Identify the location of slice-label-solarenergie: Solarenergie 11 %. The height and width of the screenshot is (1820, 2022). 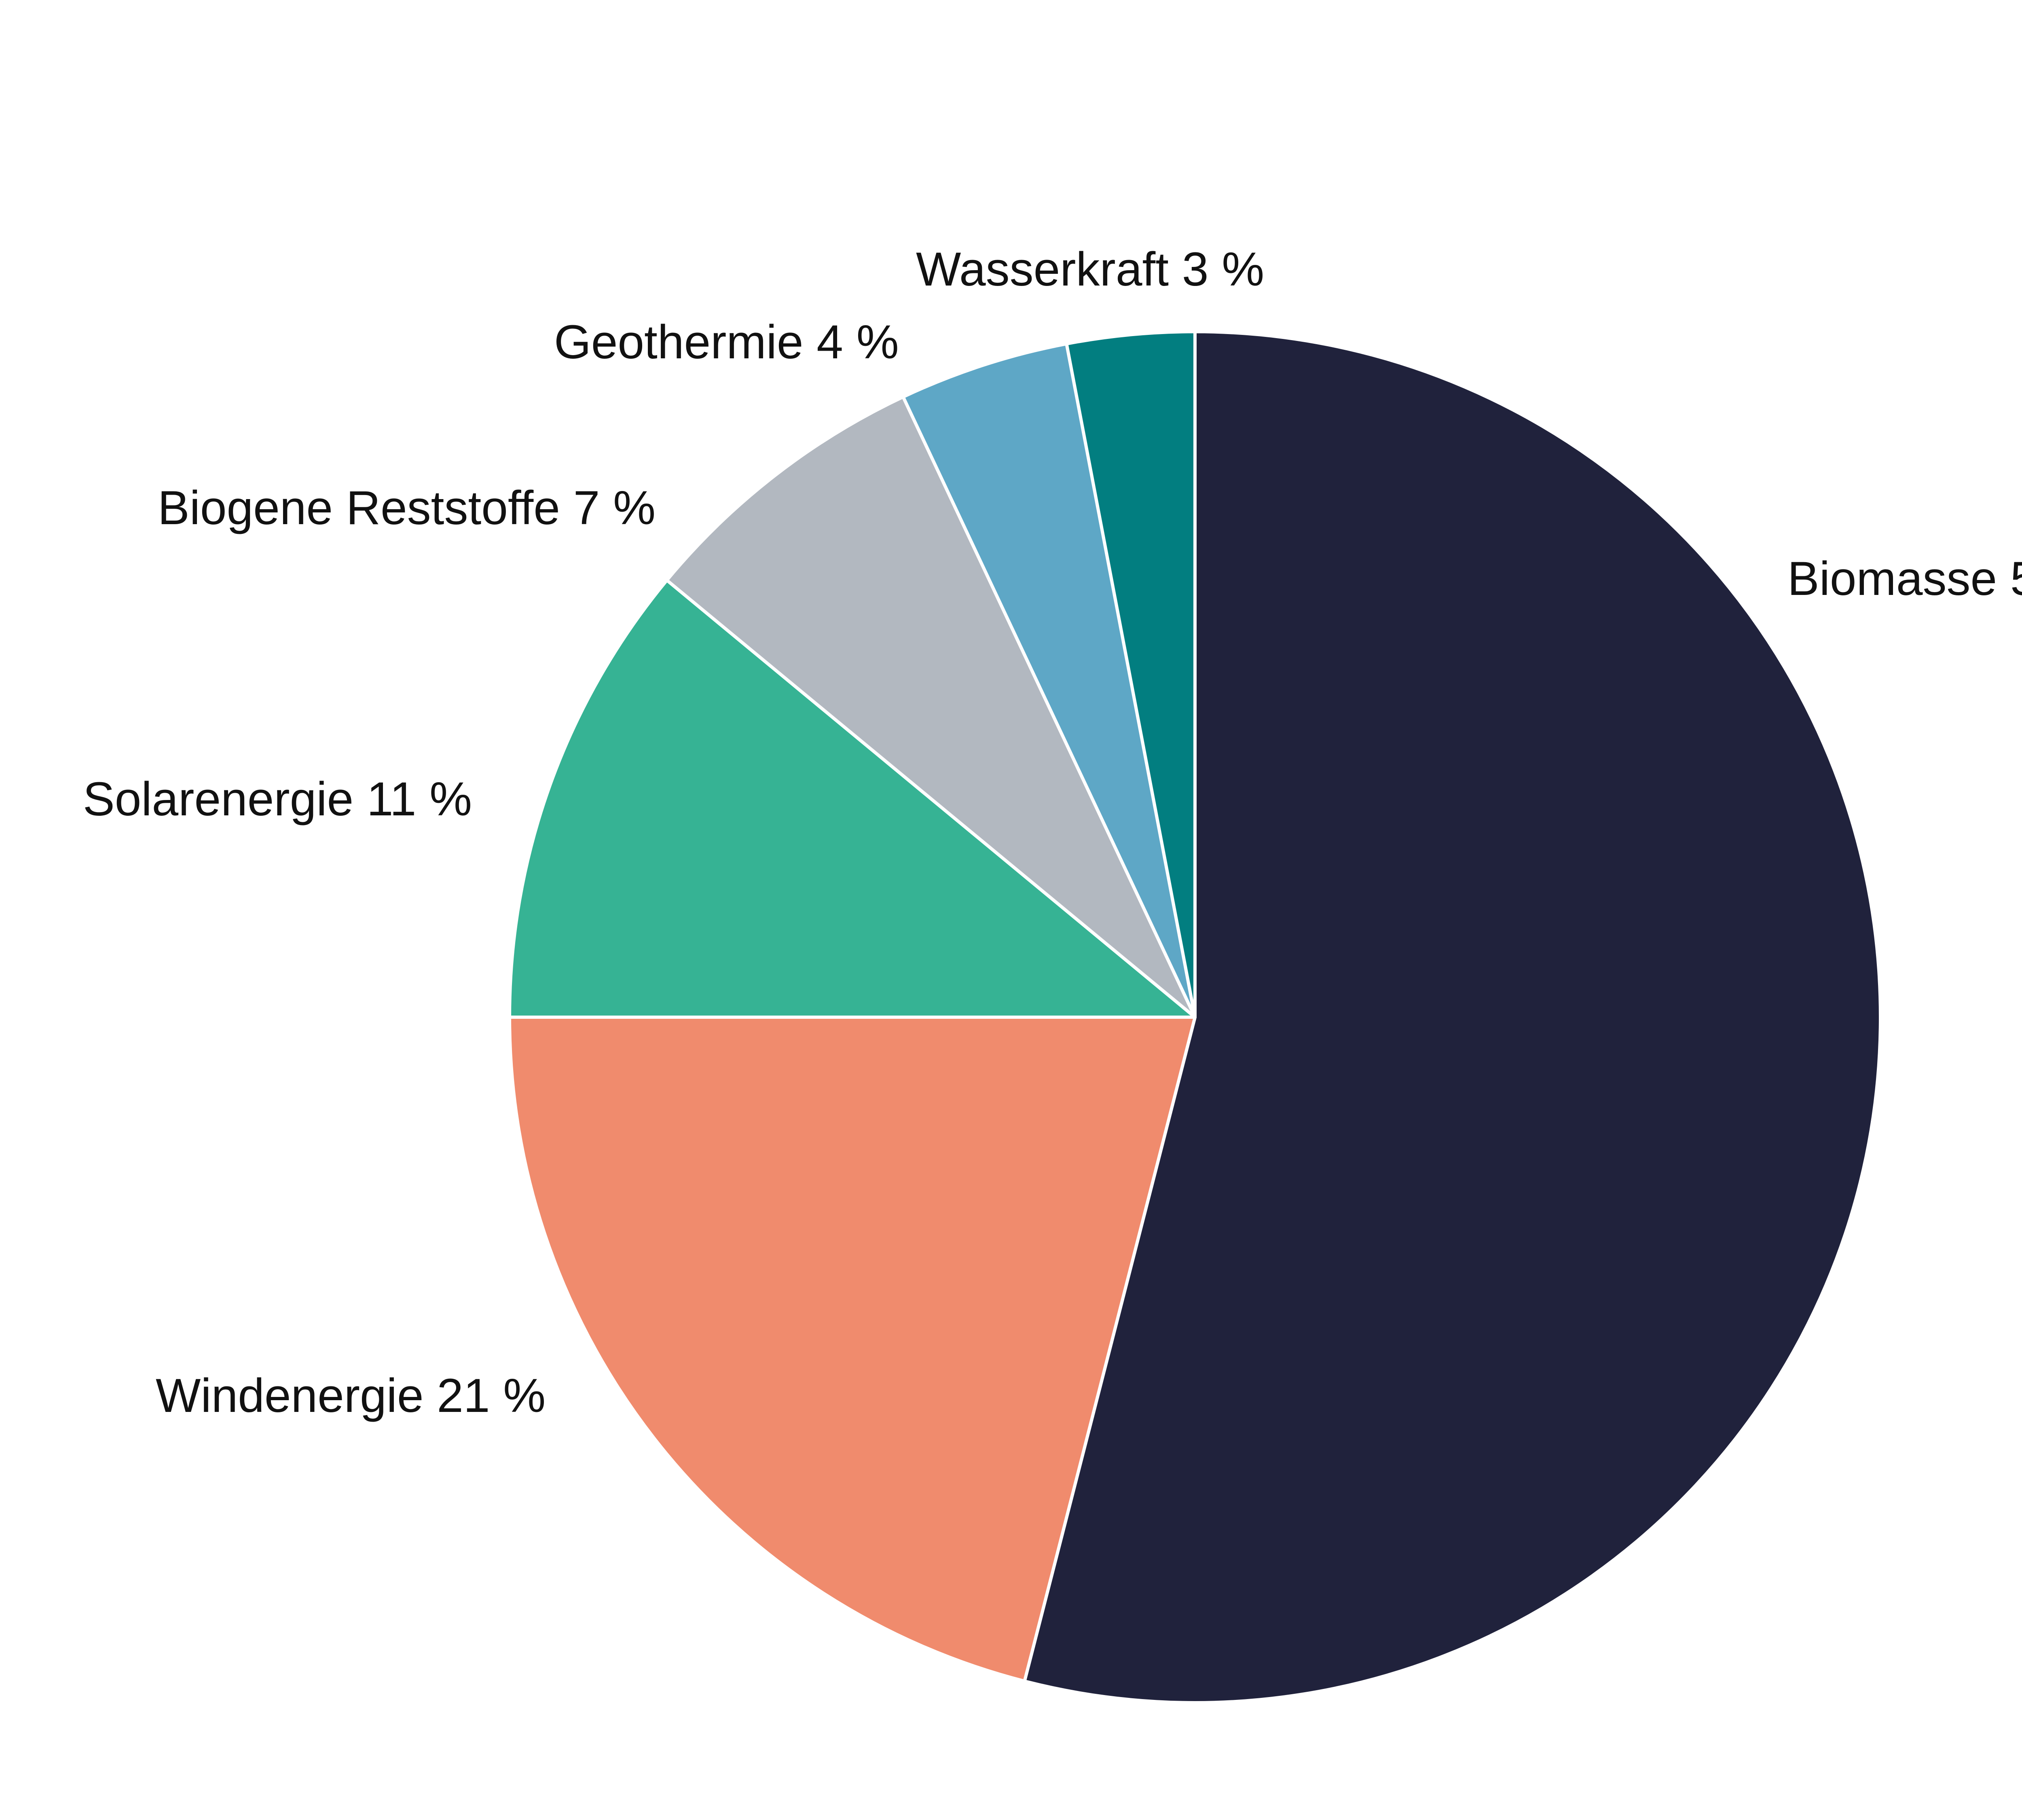
(277, 799).